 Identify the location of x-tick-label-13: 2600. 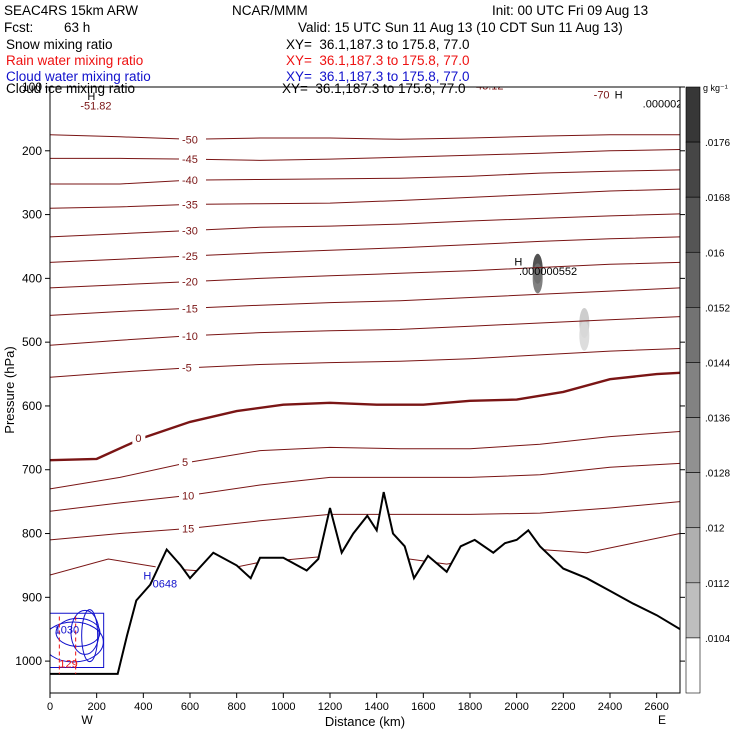
(656, 707).